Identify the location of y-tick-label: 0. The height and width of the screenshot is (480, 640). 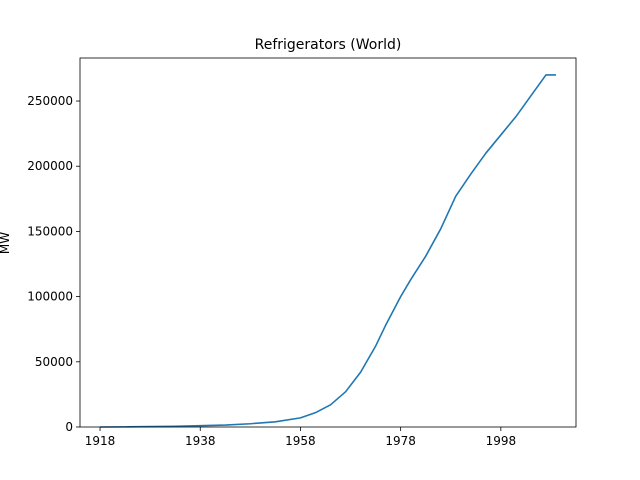
(69, 427).